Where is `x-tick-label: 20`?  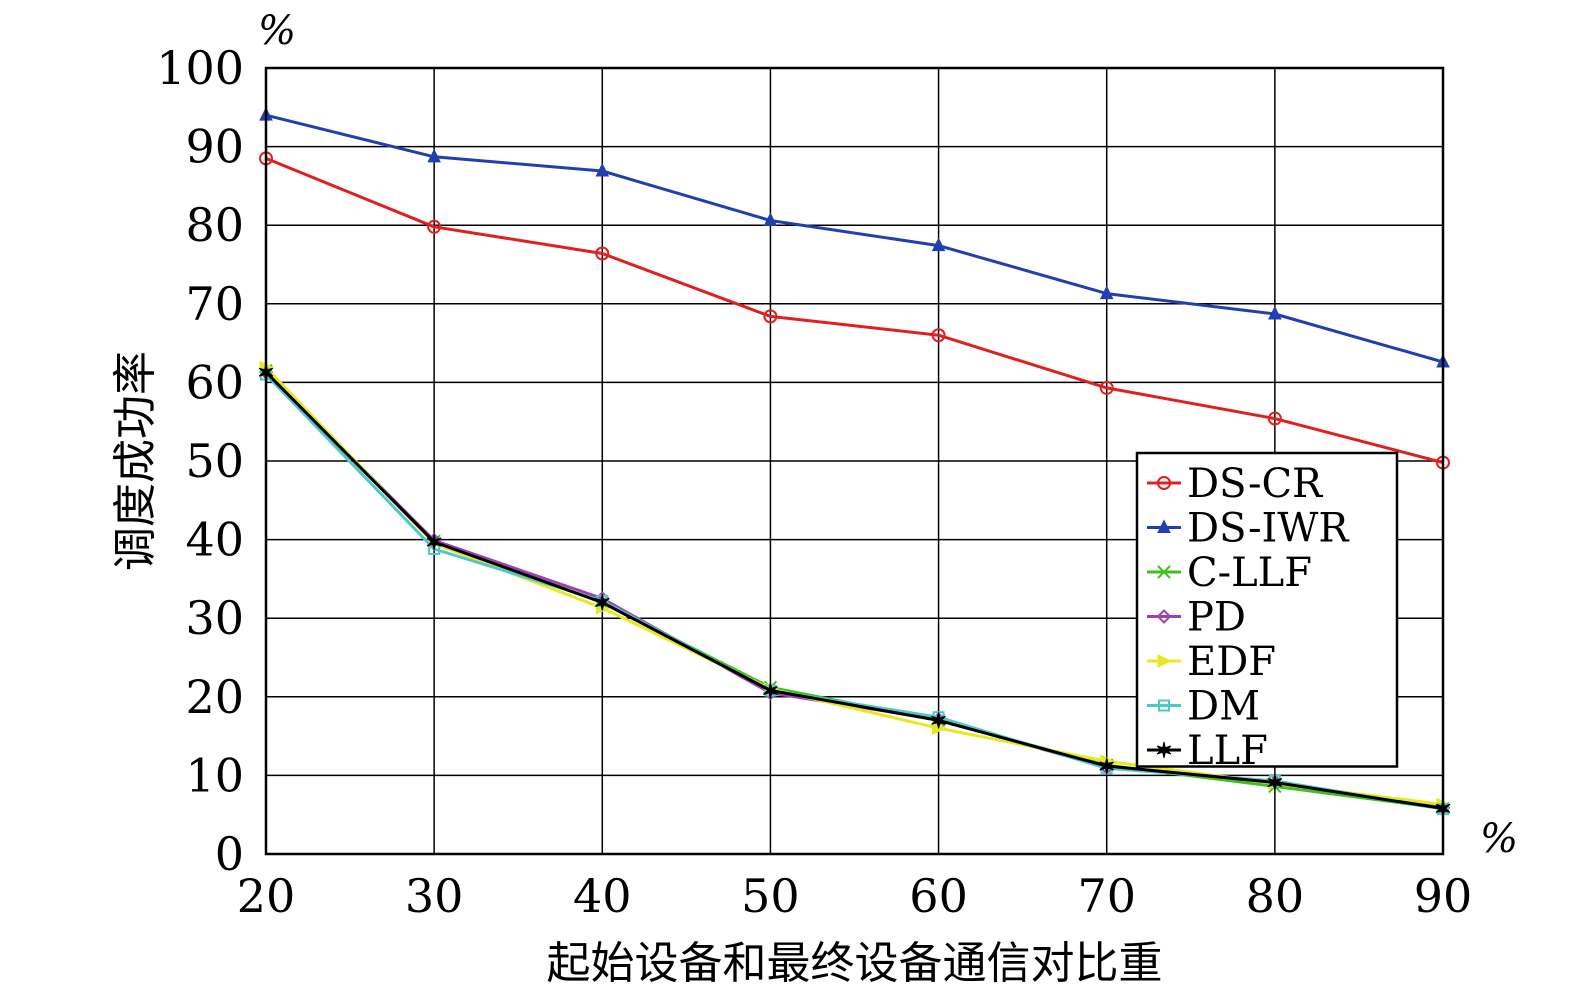
x-tick-label: 20 is located at coordinates (266, 896).